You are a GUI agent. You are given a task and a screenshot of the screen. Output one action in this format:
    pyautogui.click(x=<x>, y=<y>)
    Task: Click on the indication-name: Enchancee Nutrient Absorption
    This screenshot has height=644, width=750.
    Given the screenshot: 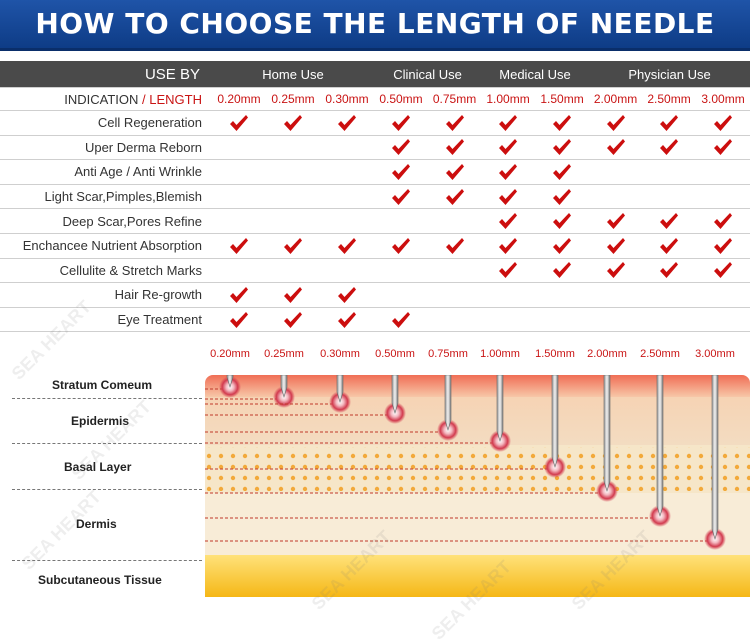 What is the action you would take?
    pyautogui.click(x=106, y=246)
    